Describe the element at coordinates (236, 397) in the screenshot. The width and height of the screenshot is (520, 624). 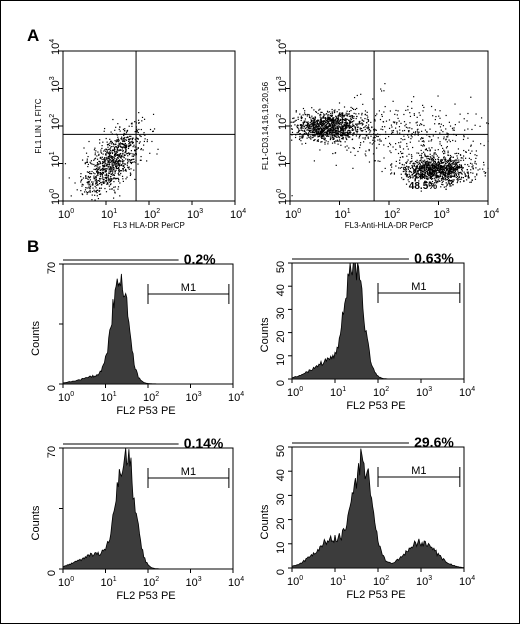
I see `x-tick-label: 10⁴` at that location.